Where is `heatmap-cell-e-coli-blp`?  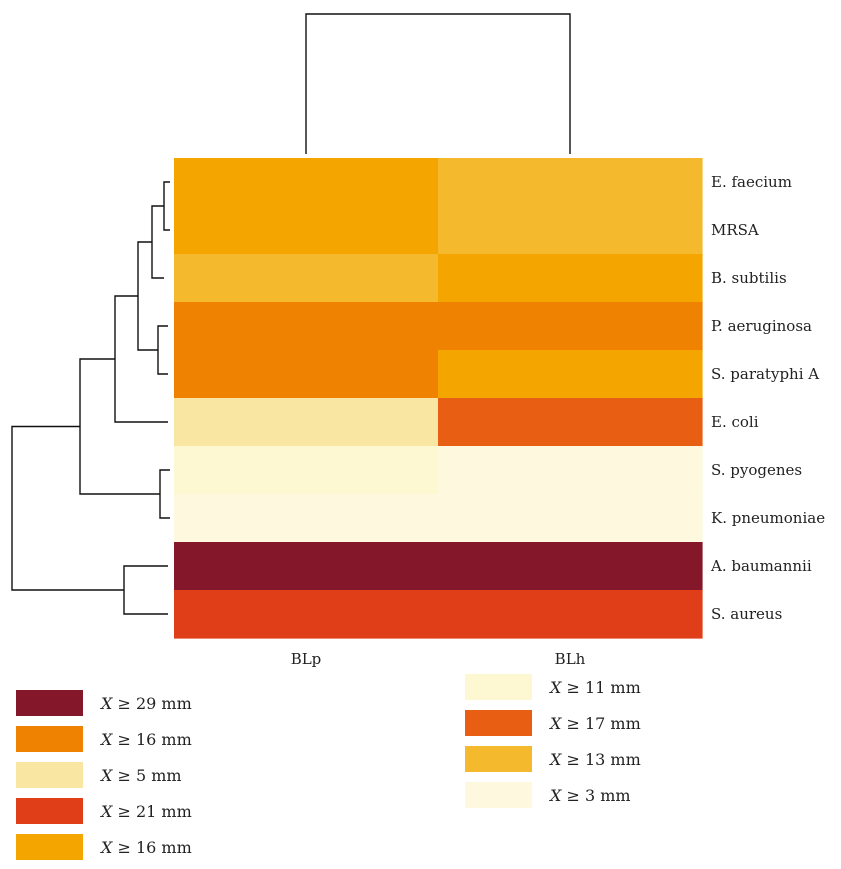 heatmap-cell-e-coli-blp is located at coordinates (306, 422).